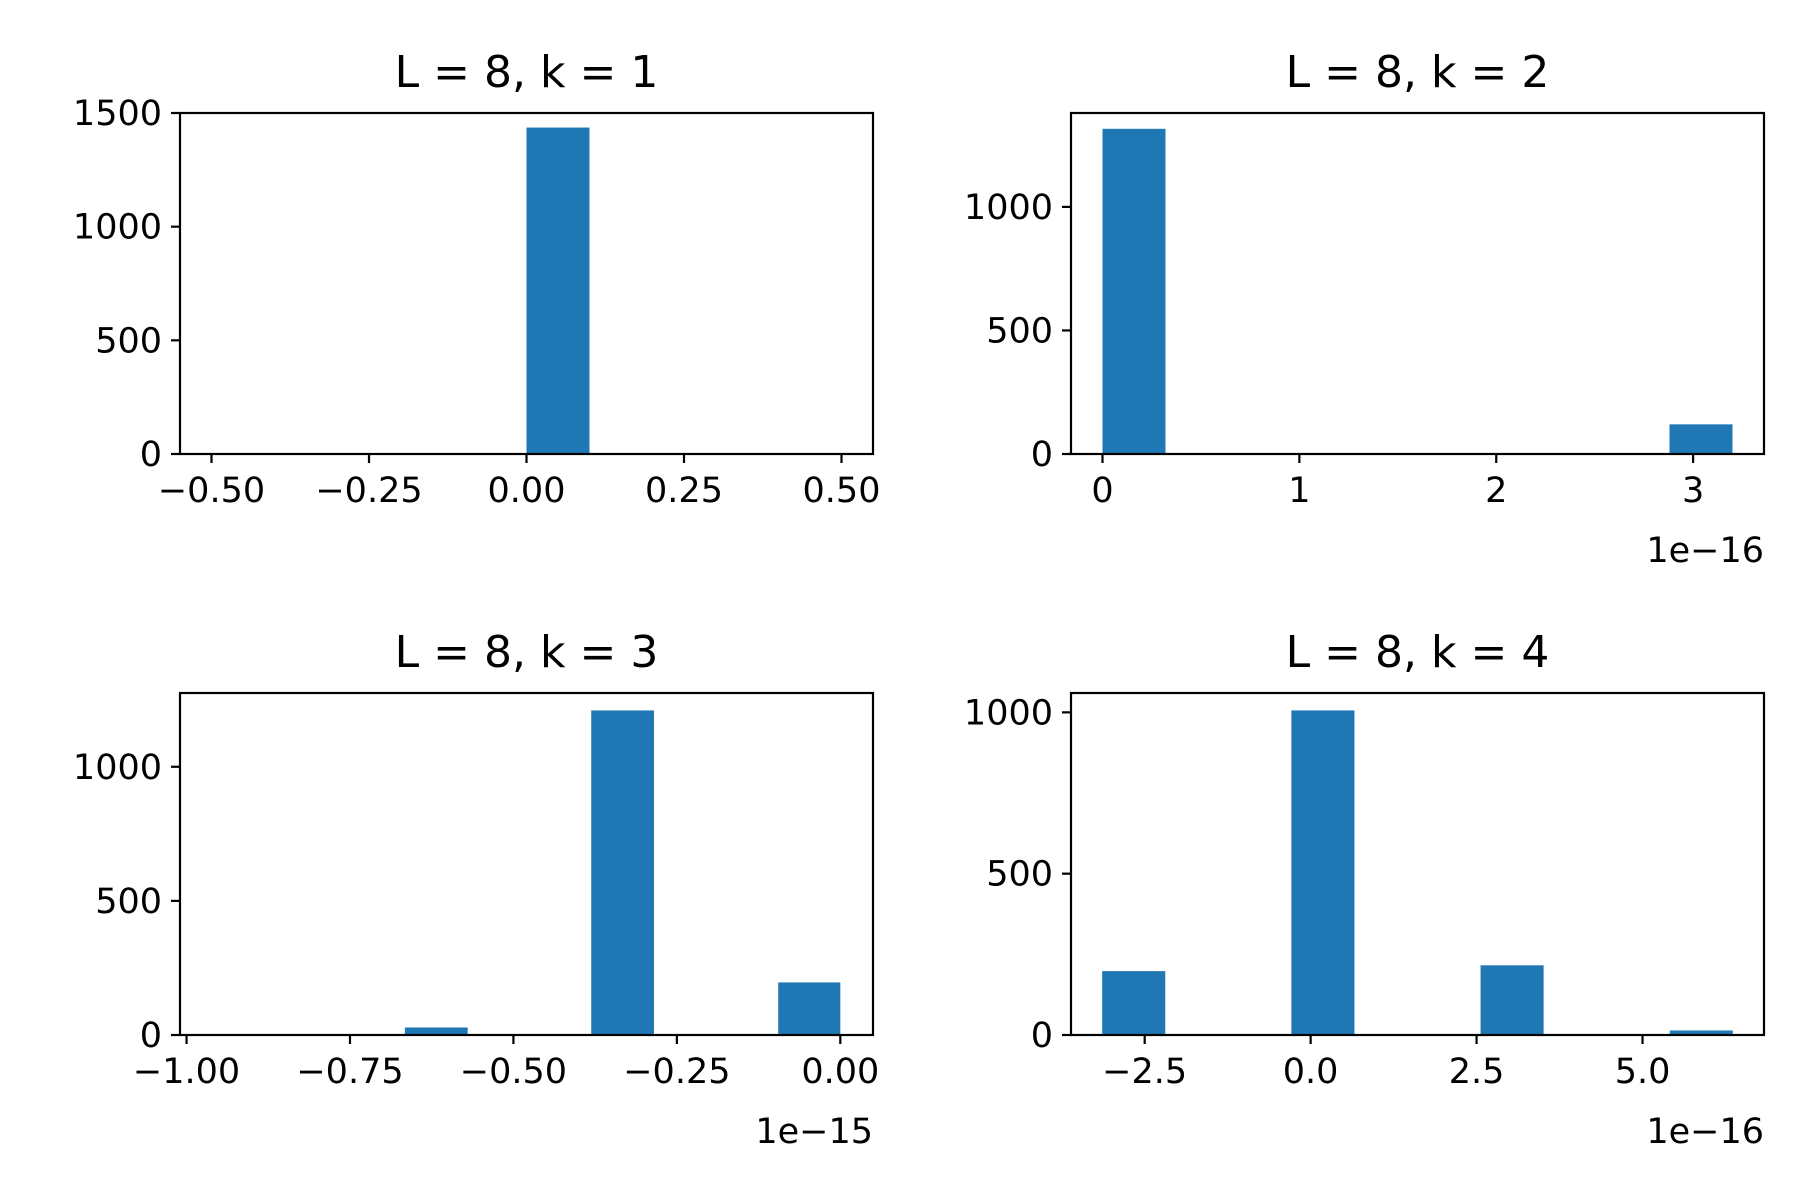  I want to click on x-axis-ticks: −0.50 −0.25 0.00 0.25 0.50, so click(519, 482).